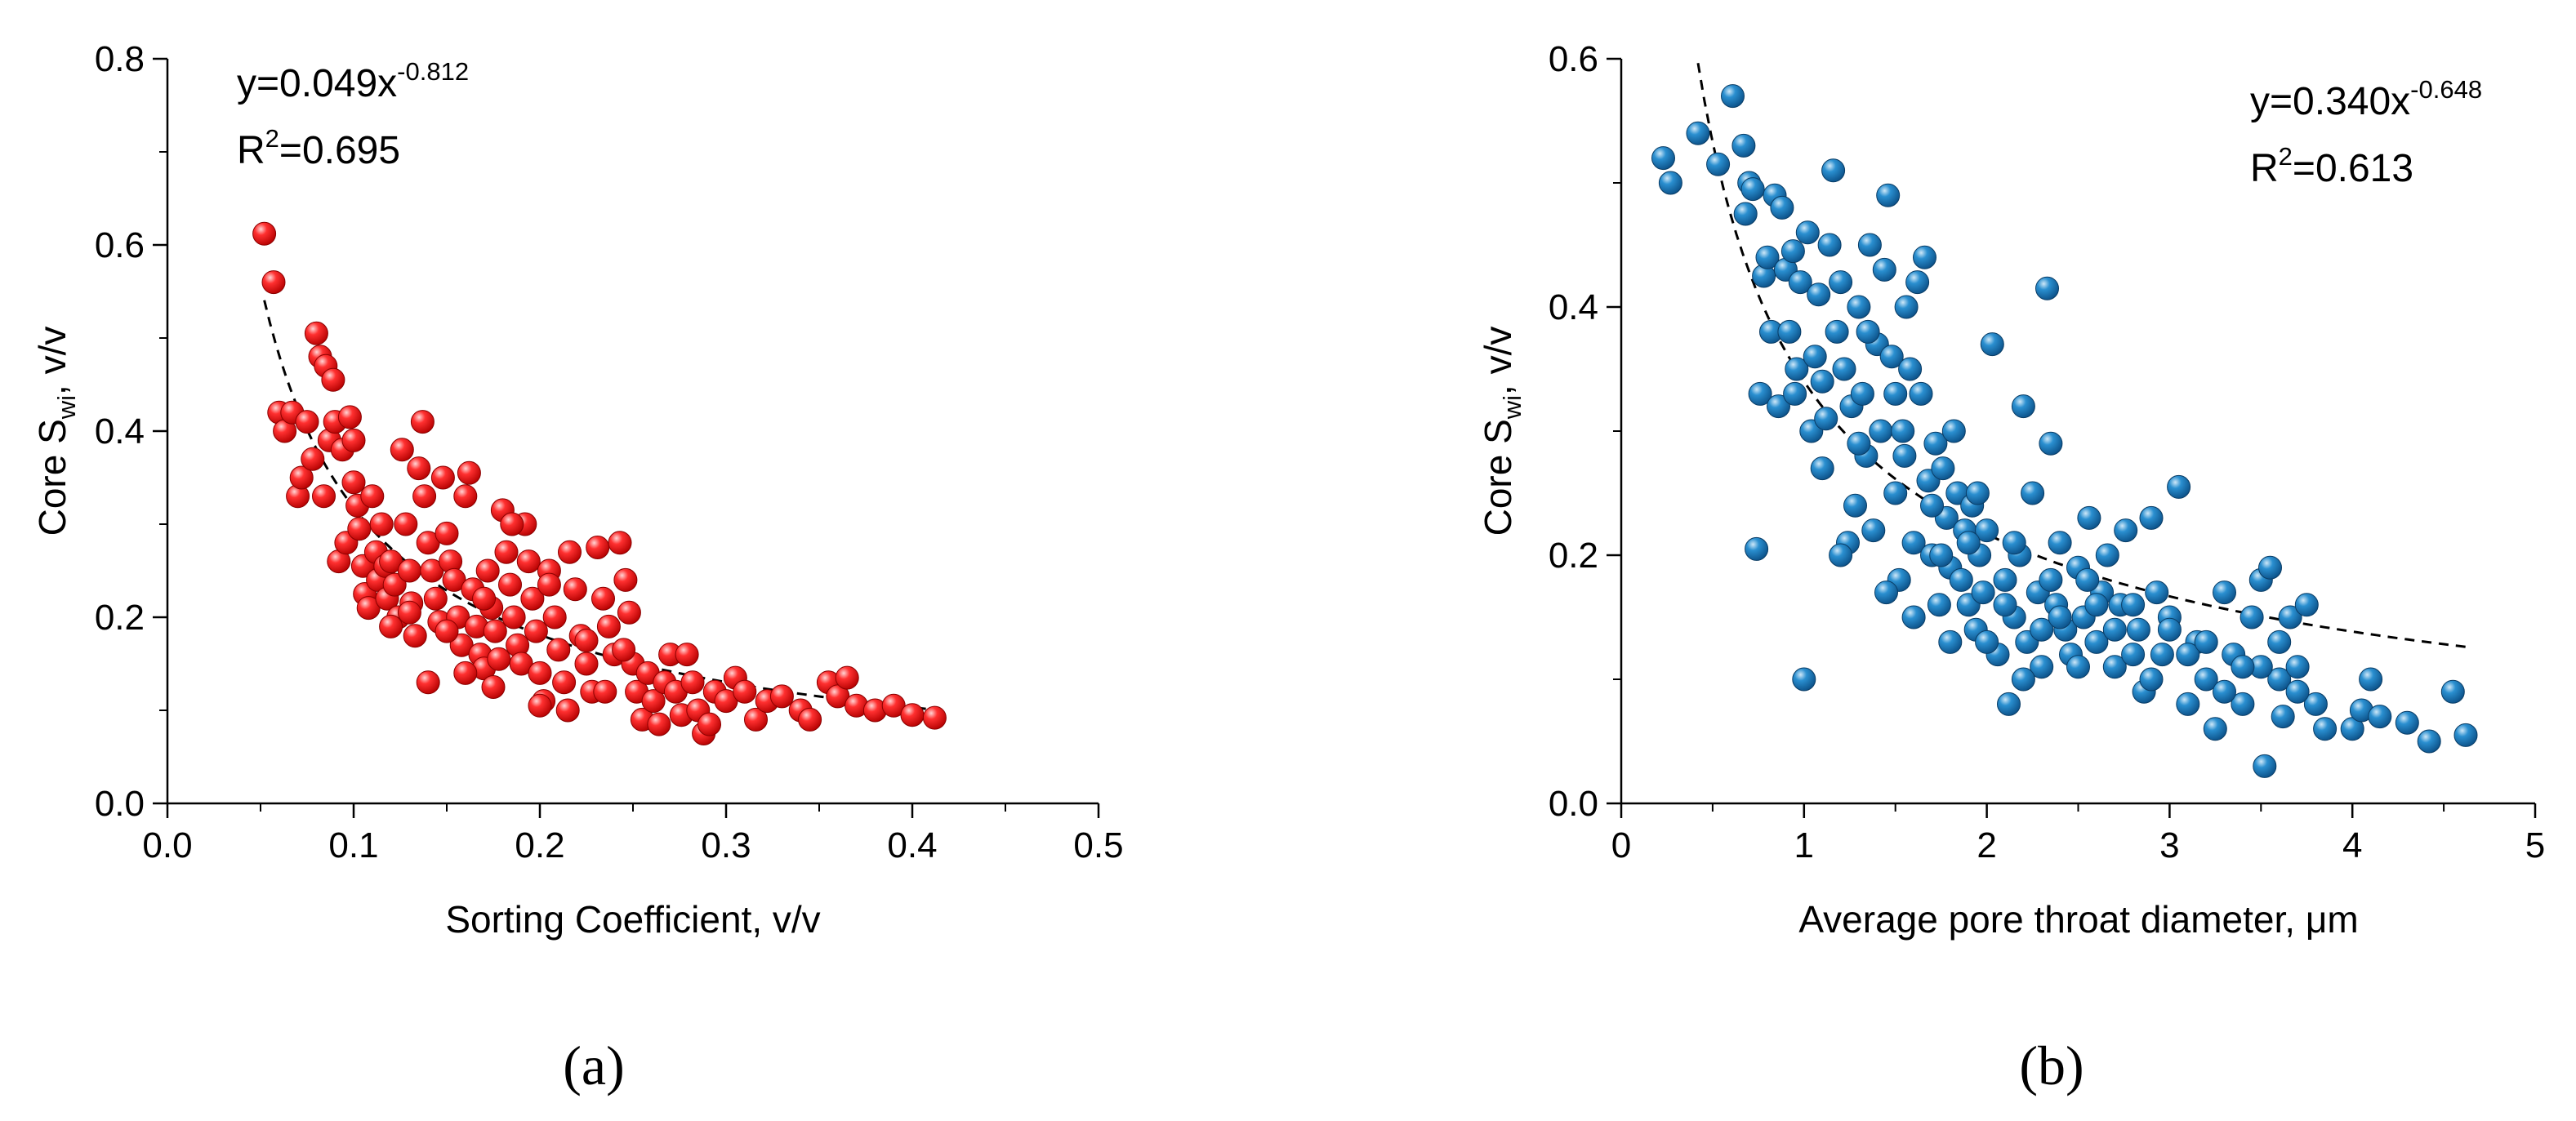  Describe the element at coordinates (120, 618) in the screenshot. I see `y-tick-label: 0.2` at that location.